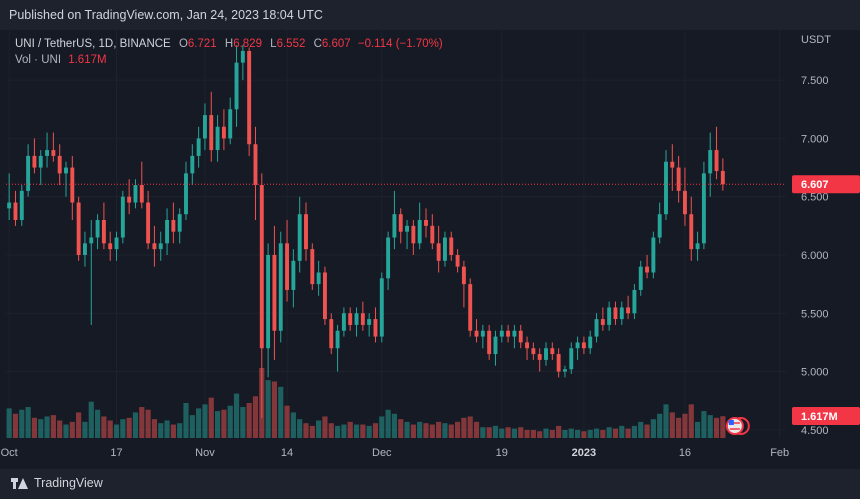  I want to click on legend-volume-label: Vol · UNI, so click(38, 60).